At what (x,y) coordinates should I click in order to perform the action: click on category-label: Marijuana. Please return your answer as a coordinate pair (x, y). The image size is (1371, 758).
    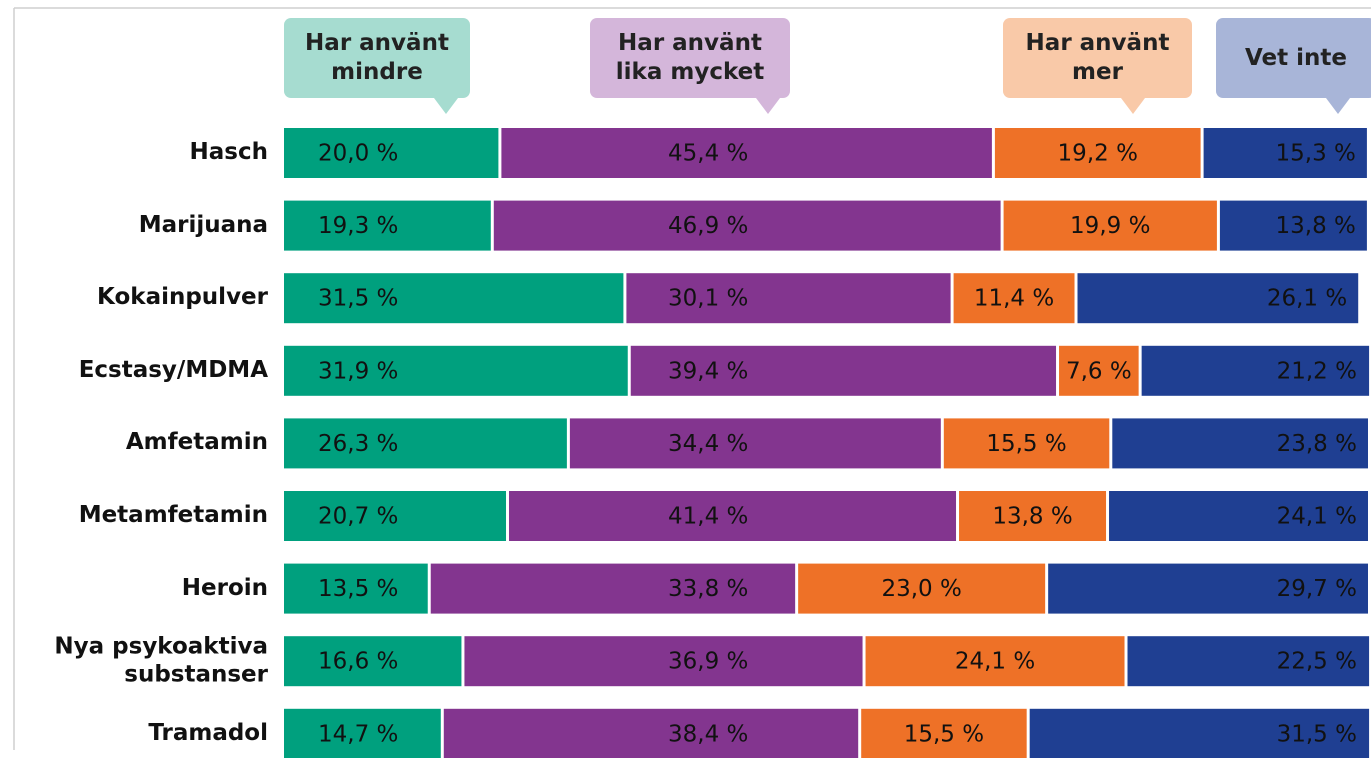
    Looking at the image, I should click on (203, 224).